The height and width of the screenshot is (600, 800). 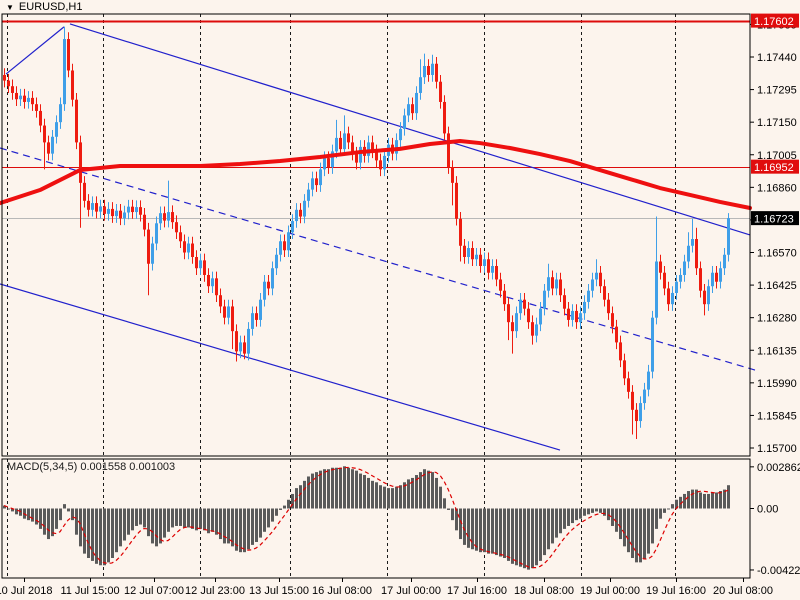 I want to click on price-tick-label: 1.17295, so click(x=777, y=91).